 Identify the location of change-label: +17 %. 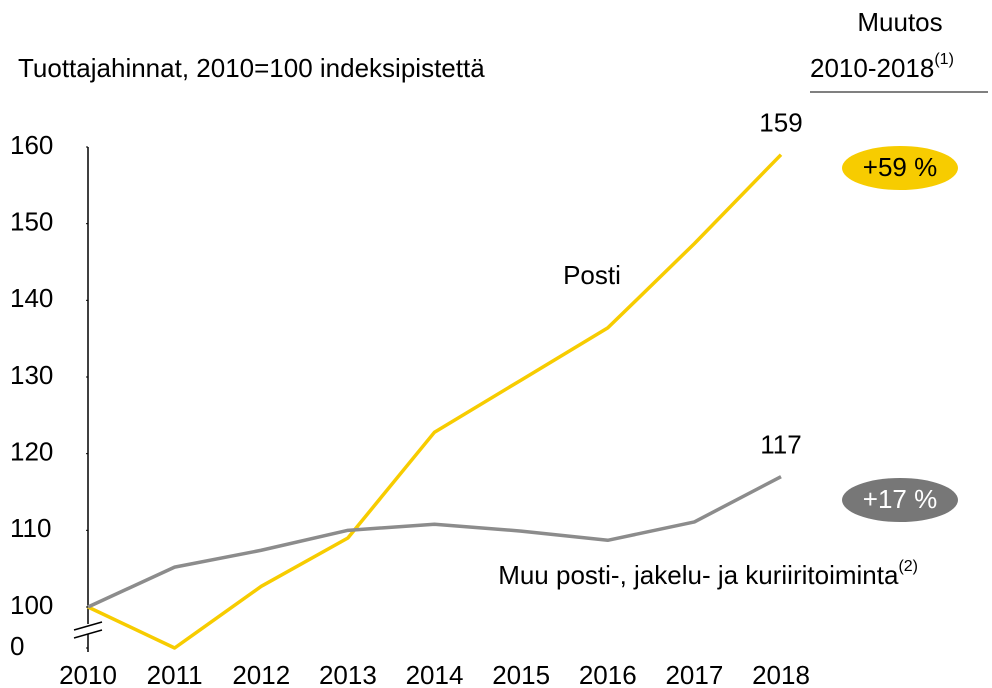
(900, 499).